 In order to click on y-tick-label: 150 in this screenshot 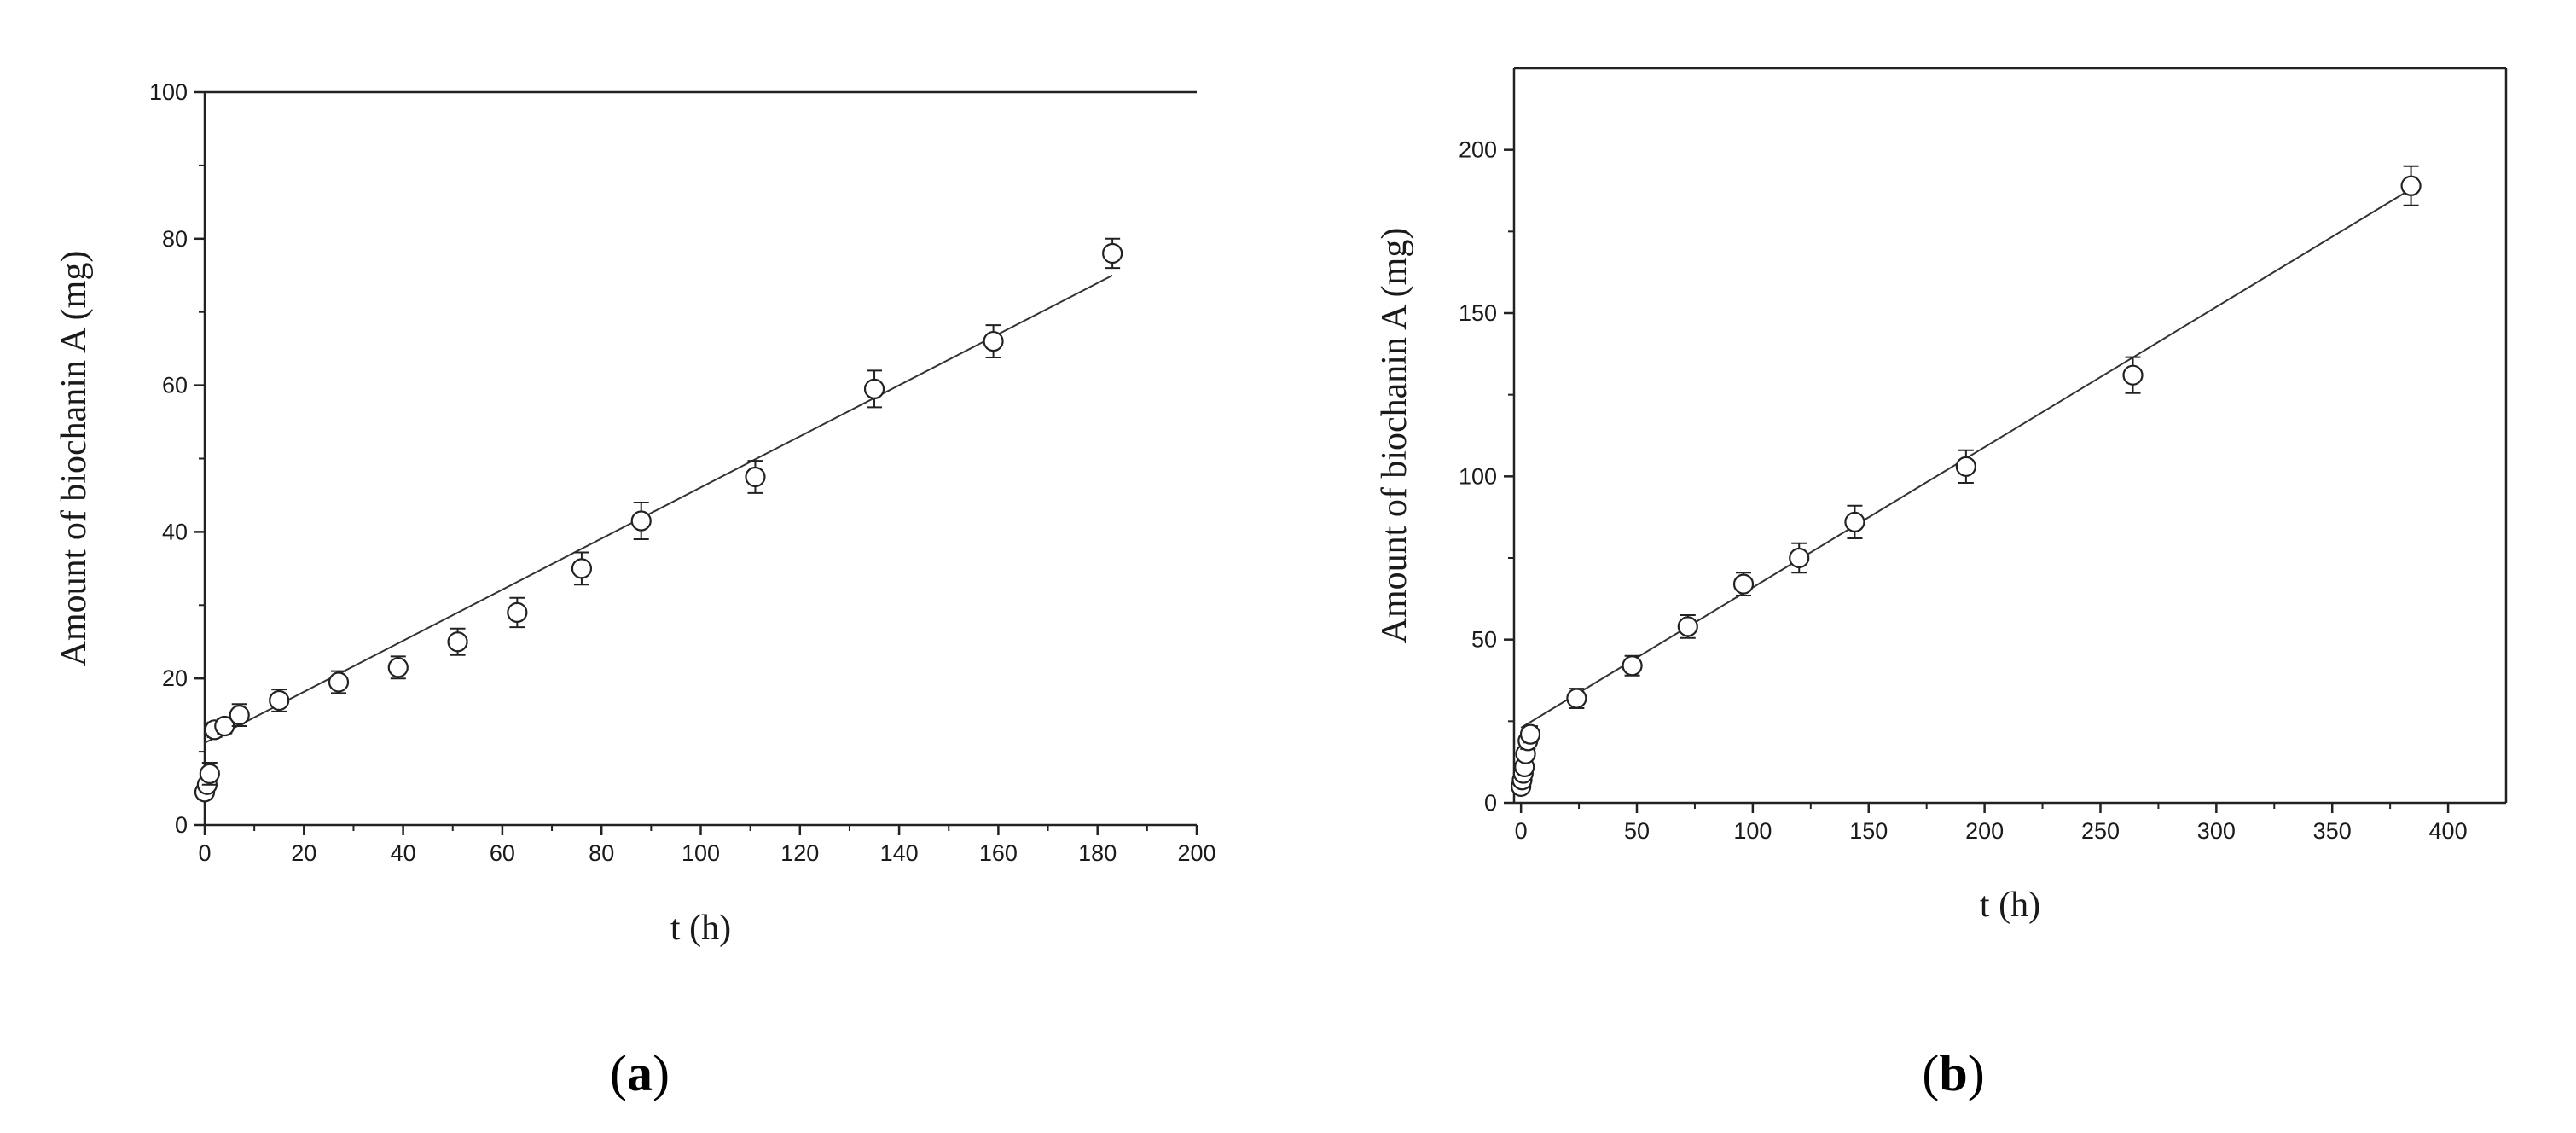, I will do `click(1478, 313)`.